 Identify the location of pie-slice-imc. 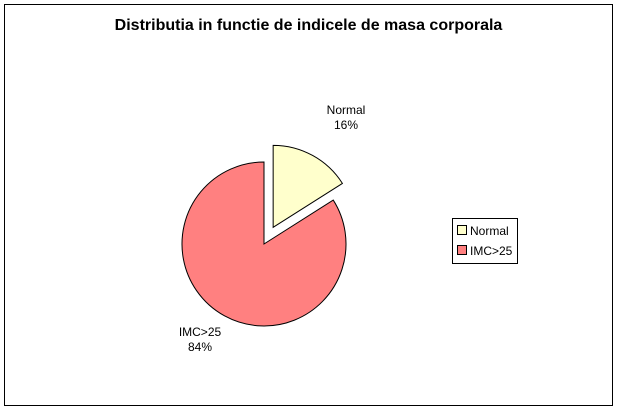
(264, 244).